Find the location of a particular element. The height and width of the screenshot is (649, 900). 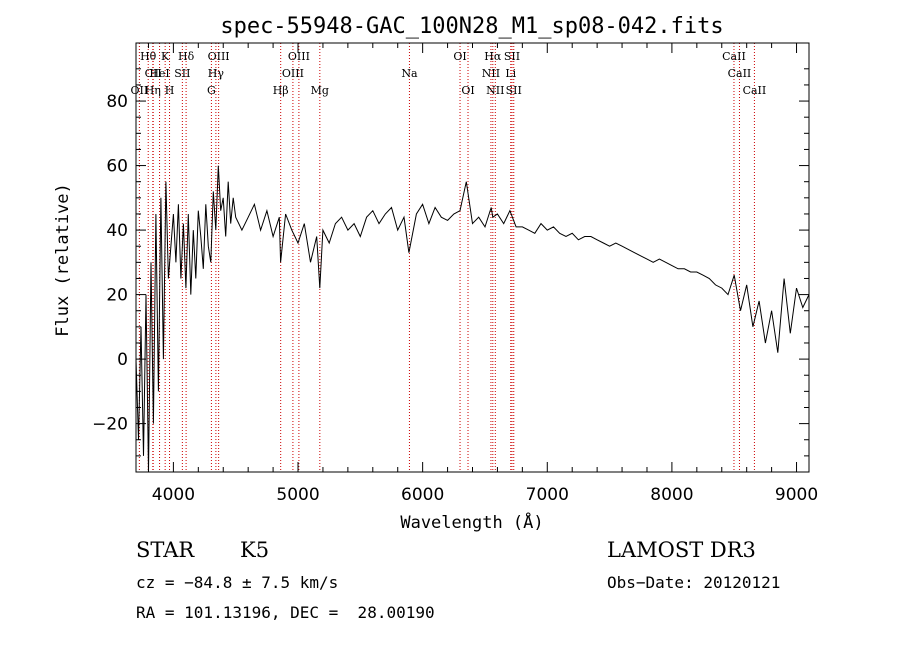

x-tick-label: 7000 is located at coordinates (547, 495).